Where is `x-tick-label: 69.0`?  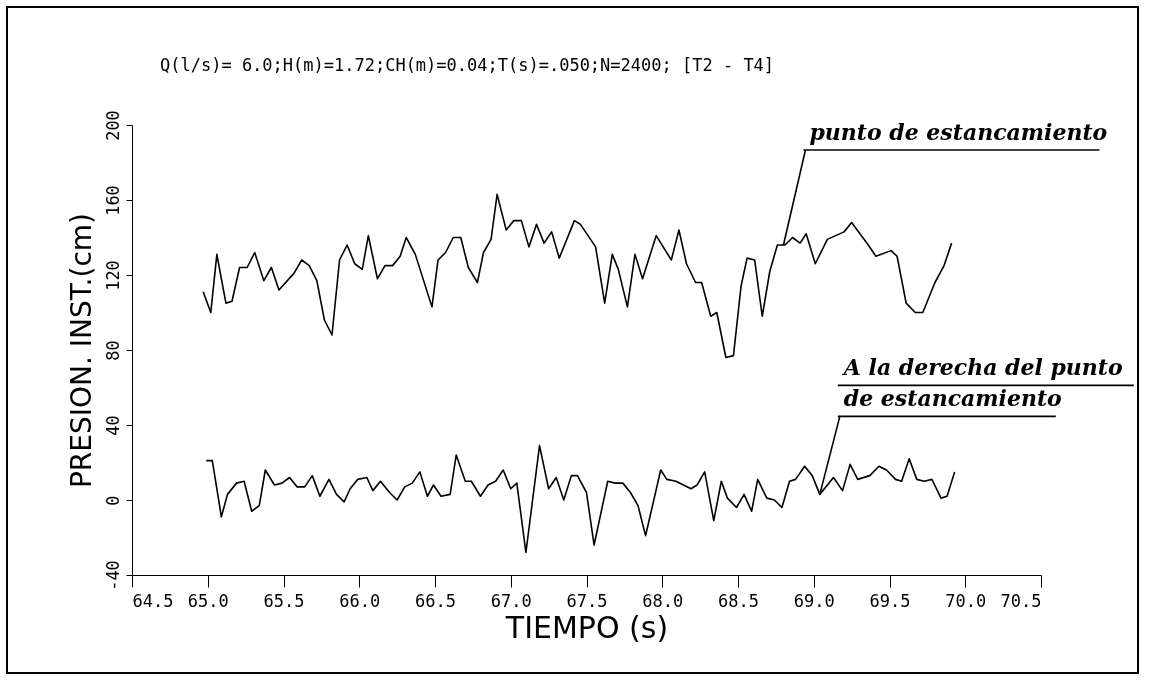 x-tick-label: 69.0 is located at coordinates (814, 600).